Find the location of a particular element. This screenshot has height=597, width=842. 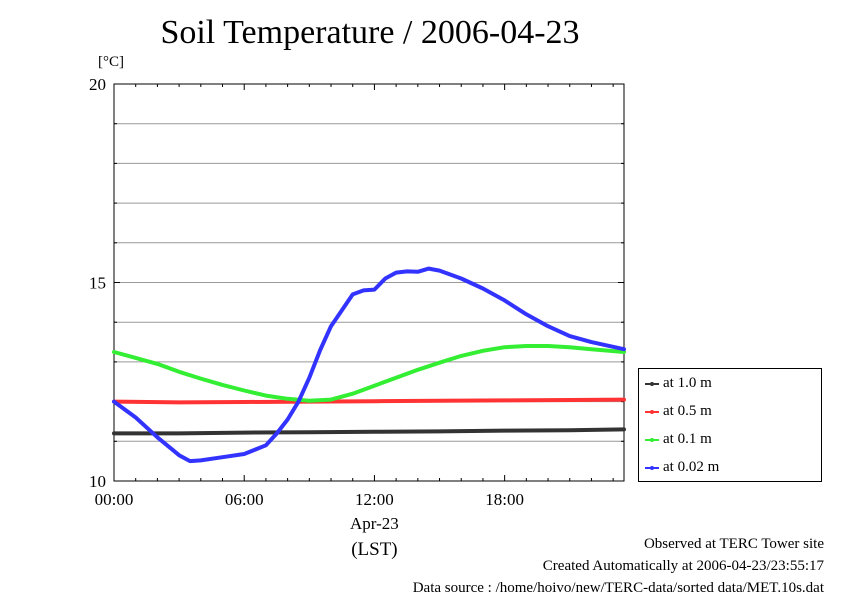

y-tick-label: 20 is located at coordinates (97, 84).